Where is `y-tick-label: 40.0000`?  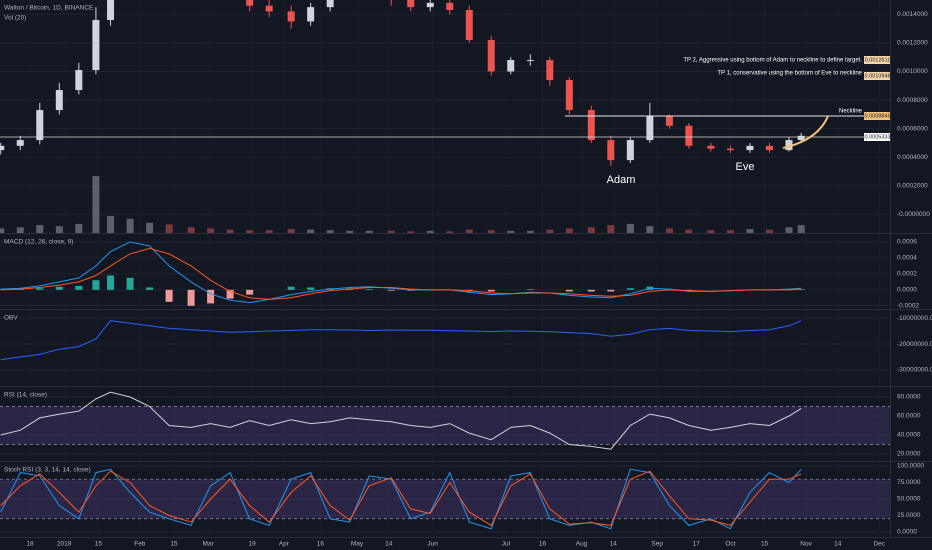
y-tick-label: 40.0000 is located at coordinates (909, 435).